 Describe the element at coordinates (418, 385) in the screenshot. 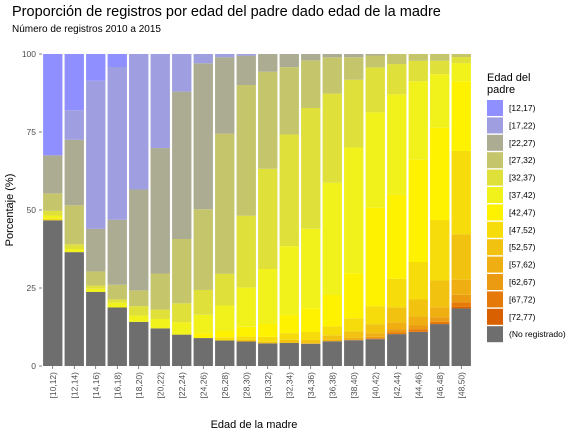

I see `x-tick-label: [44,46)` at that location.